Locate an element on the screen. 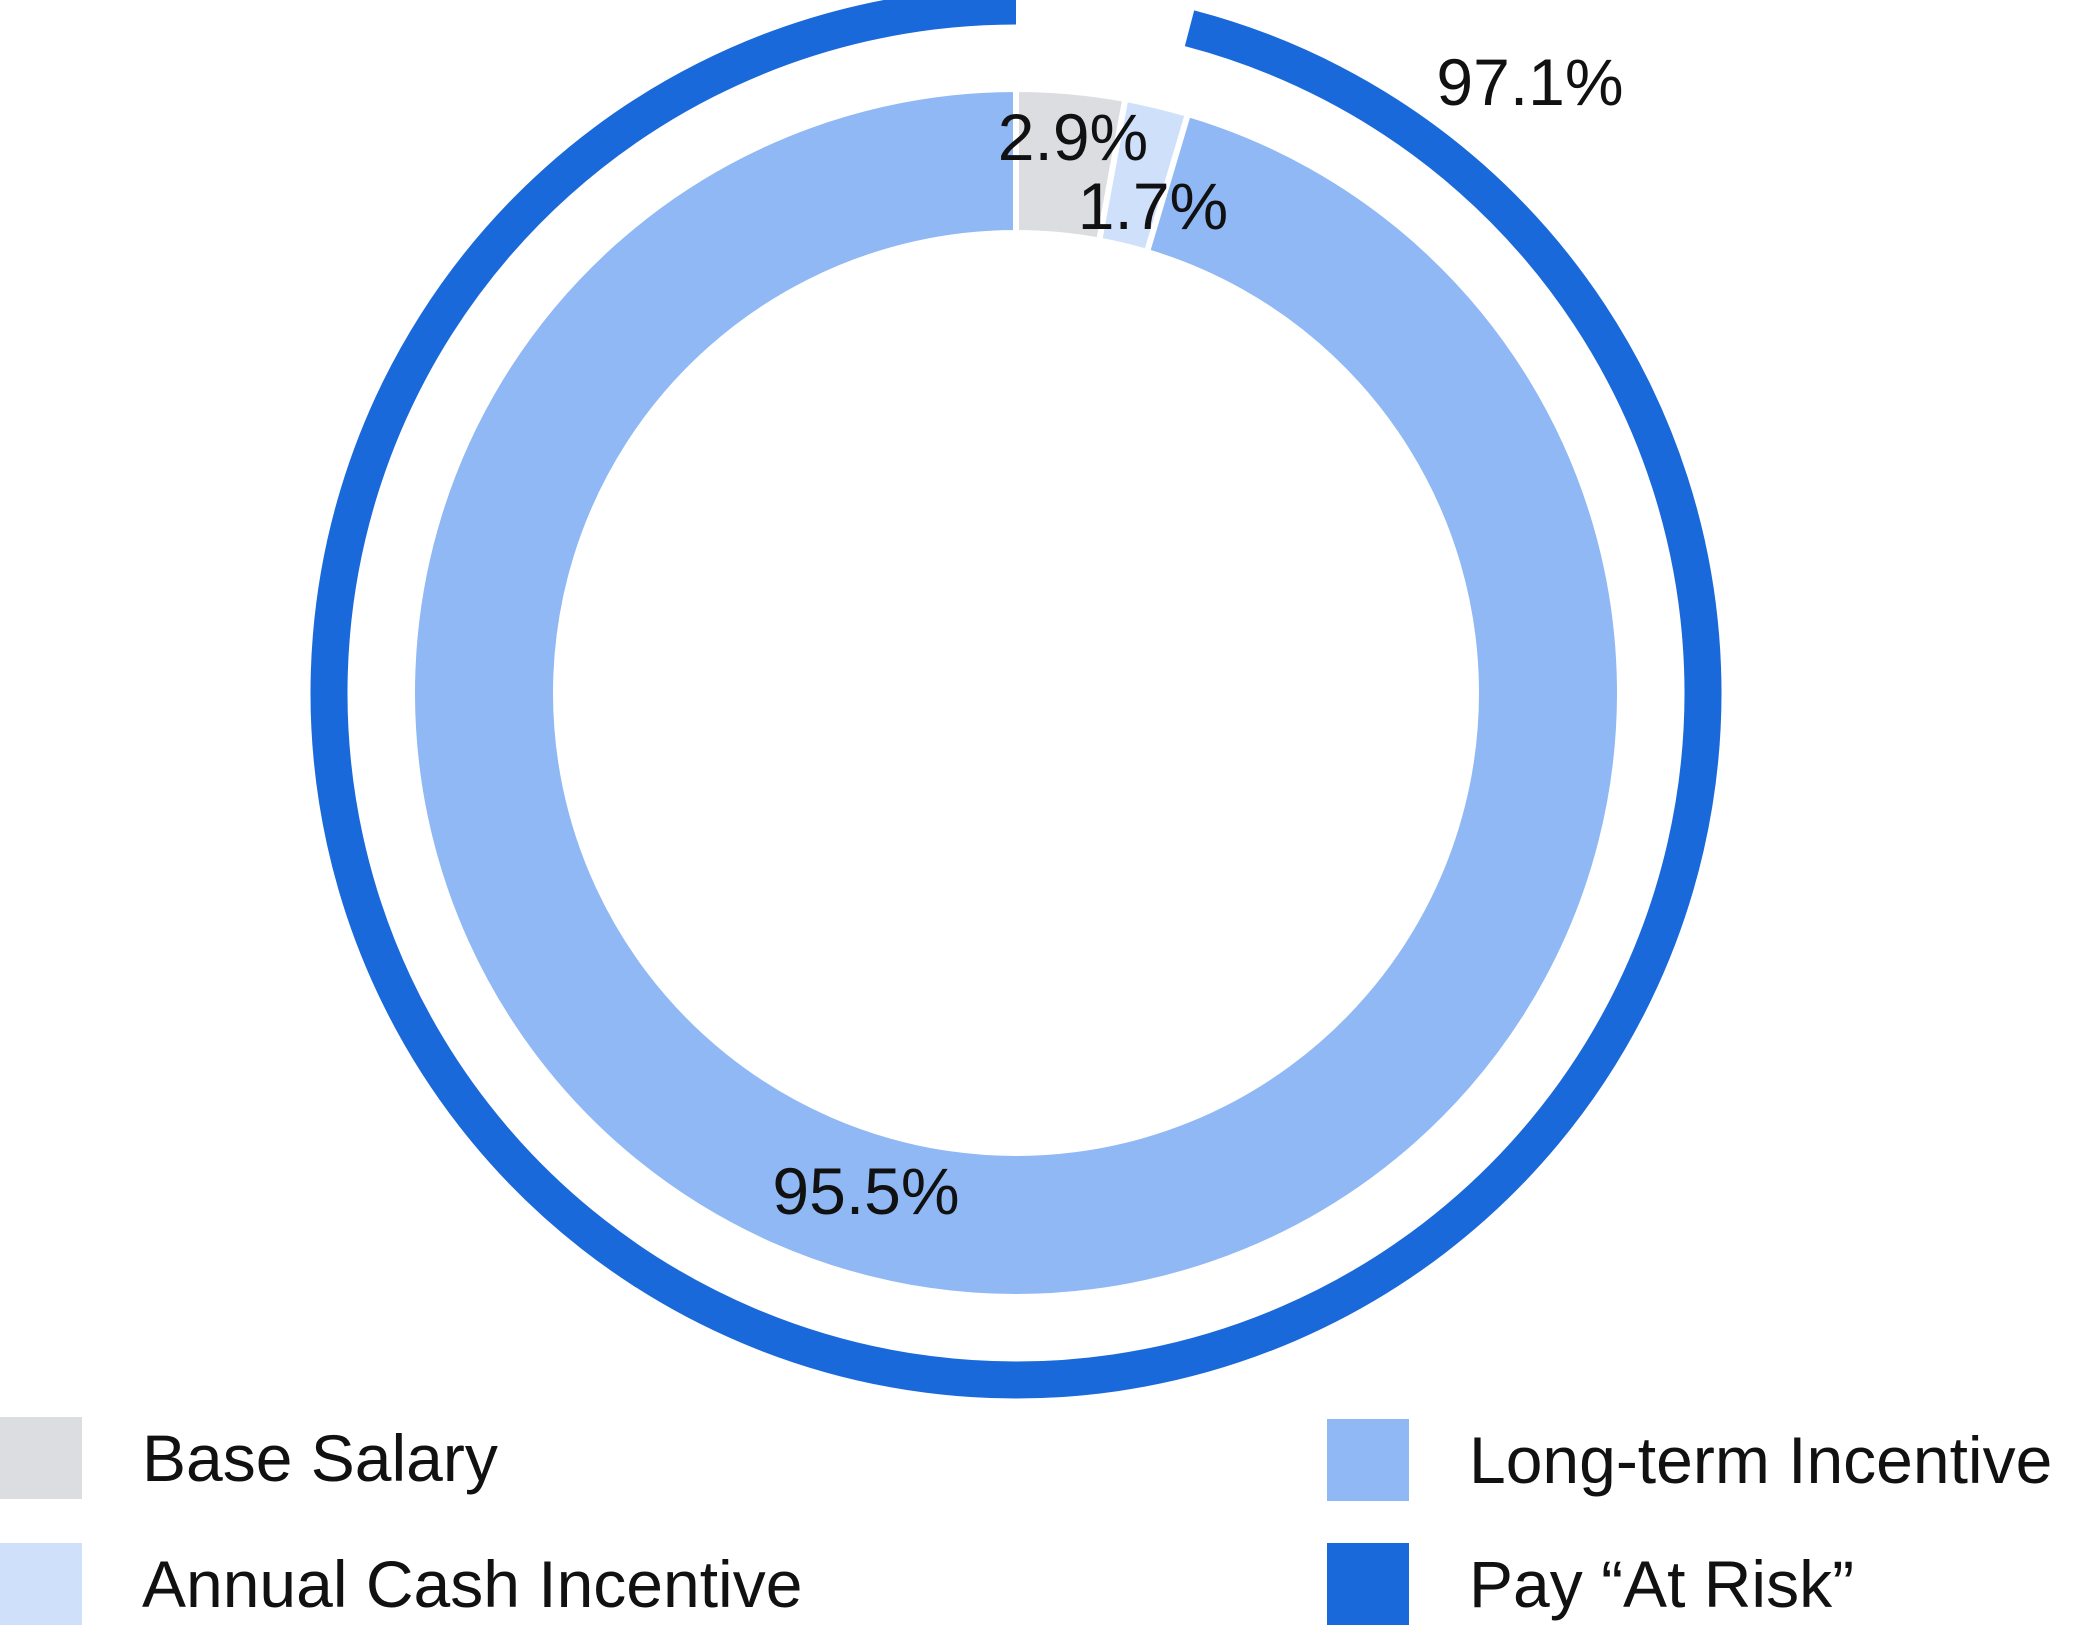 Image resolution: width=2089 pixels, height=1626 pixels. long-term-incentive-value-label: 95.5% is located at coordinates (865, 1191).